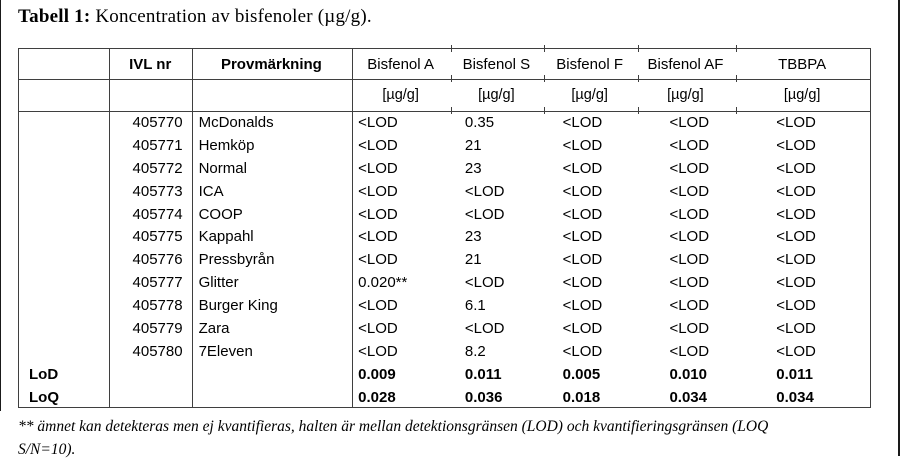 The height and width of the screenshot is (474, 904). I want to click on footnote-line-2: S/N=10)., so click(47, 449).